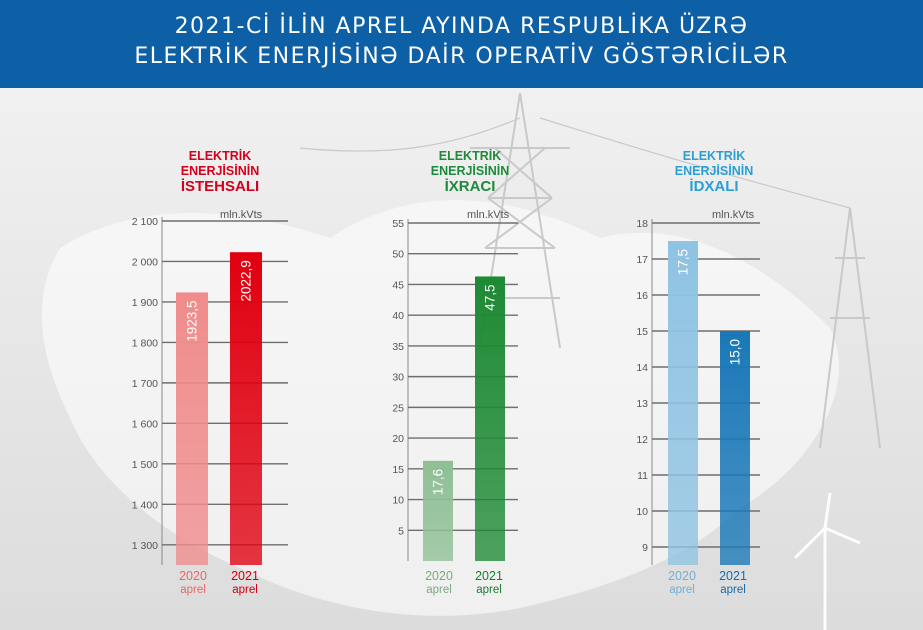  I want to click on bar-value-label: 47,5, so click(490, 297).